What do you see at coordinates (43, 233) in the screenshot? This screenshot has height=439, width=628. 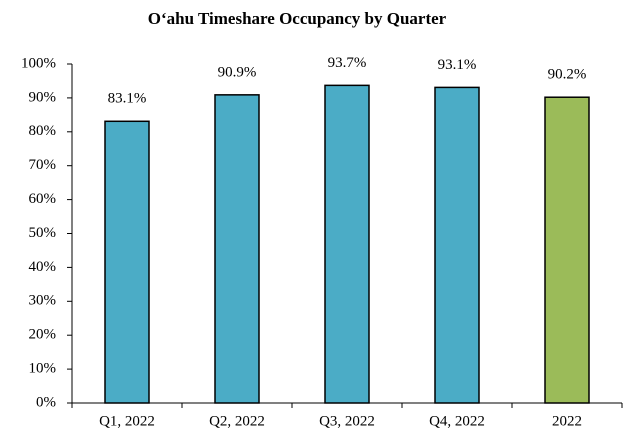 I see `y-tick-label: 50%` at bounding box center [43, 233].